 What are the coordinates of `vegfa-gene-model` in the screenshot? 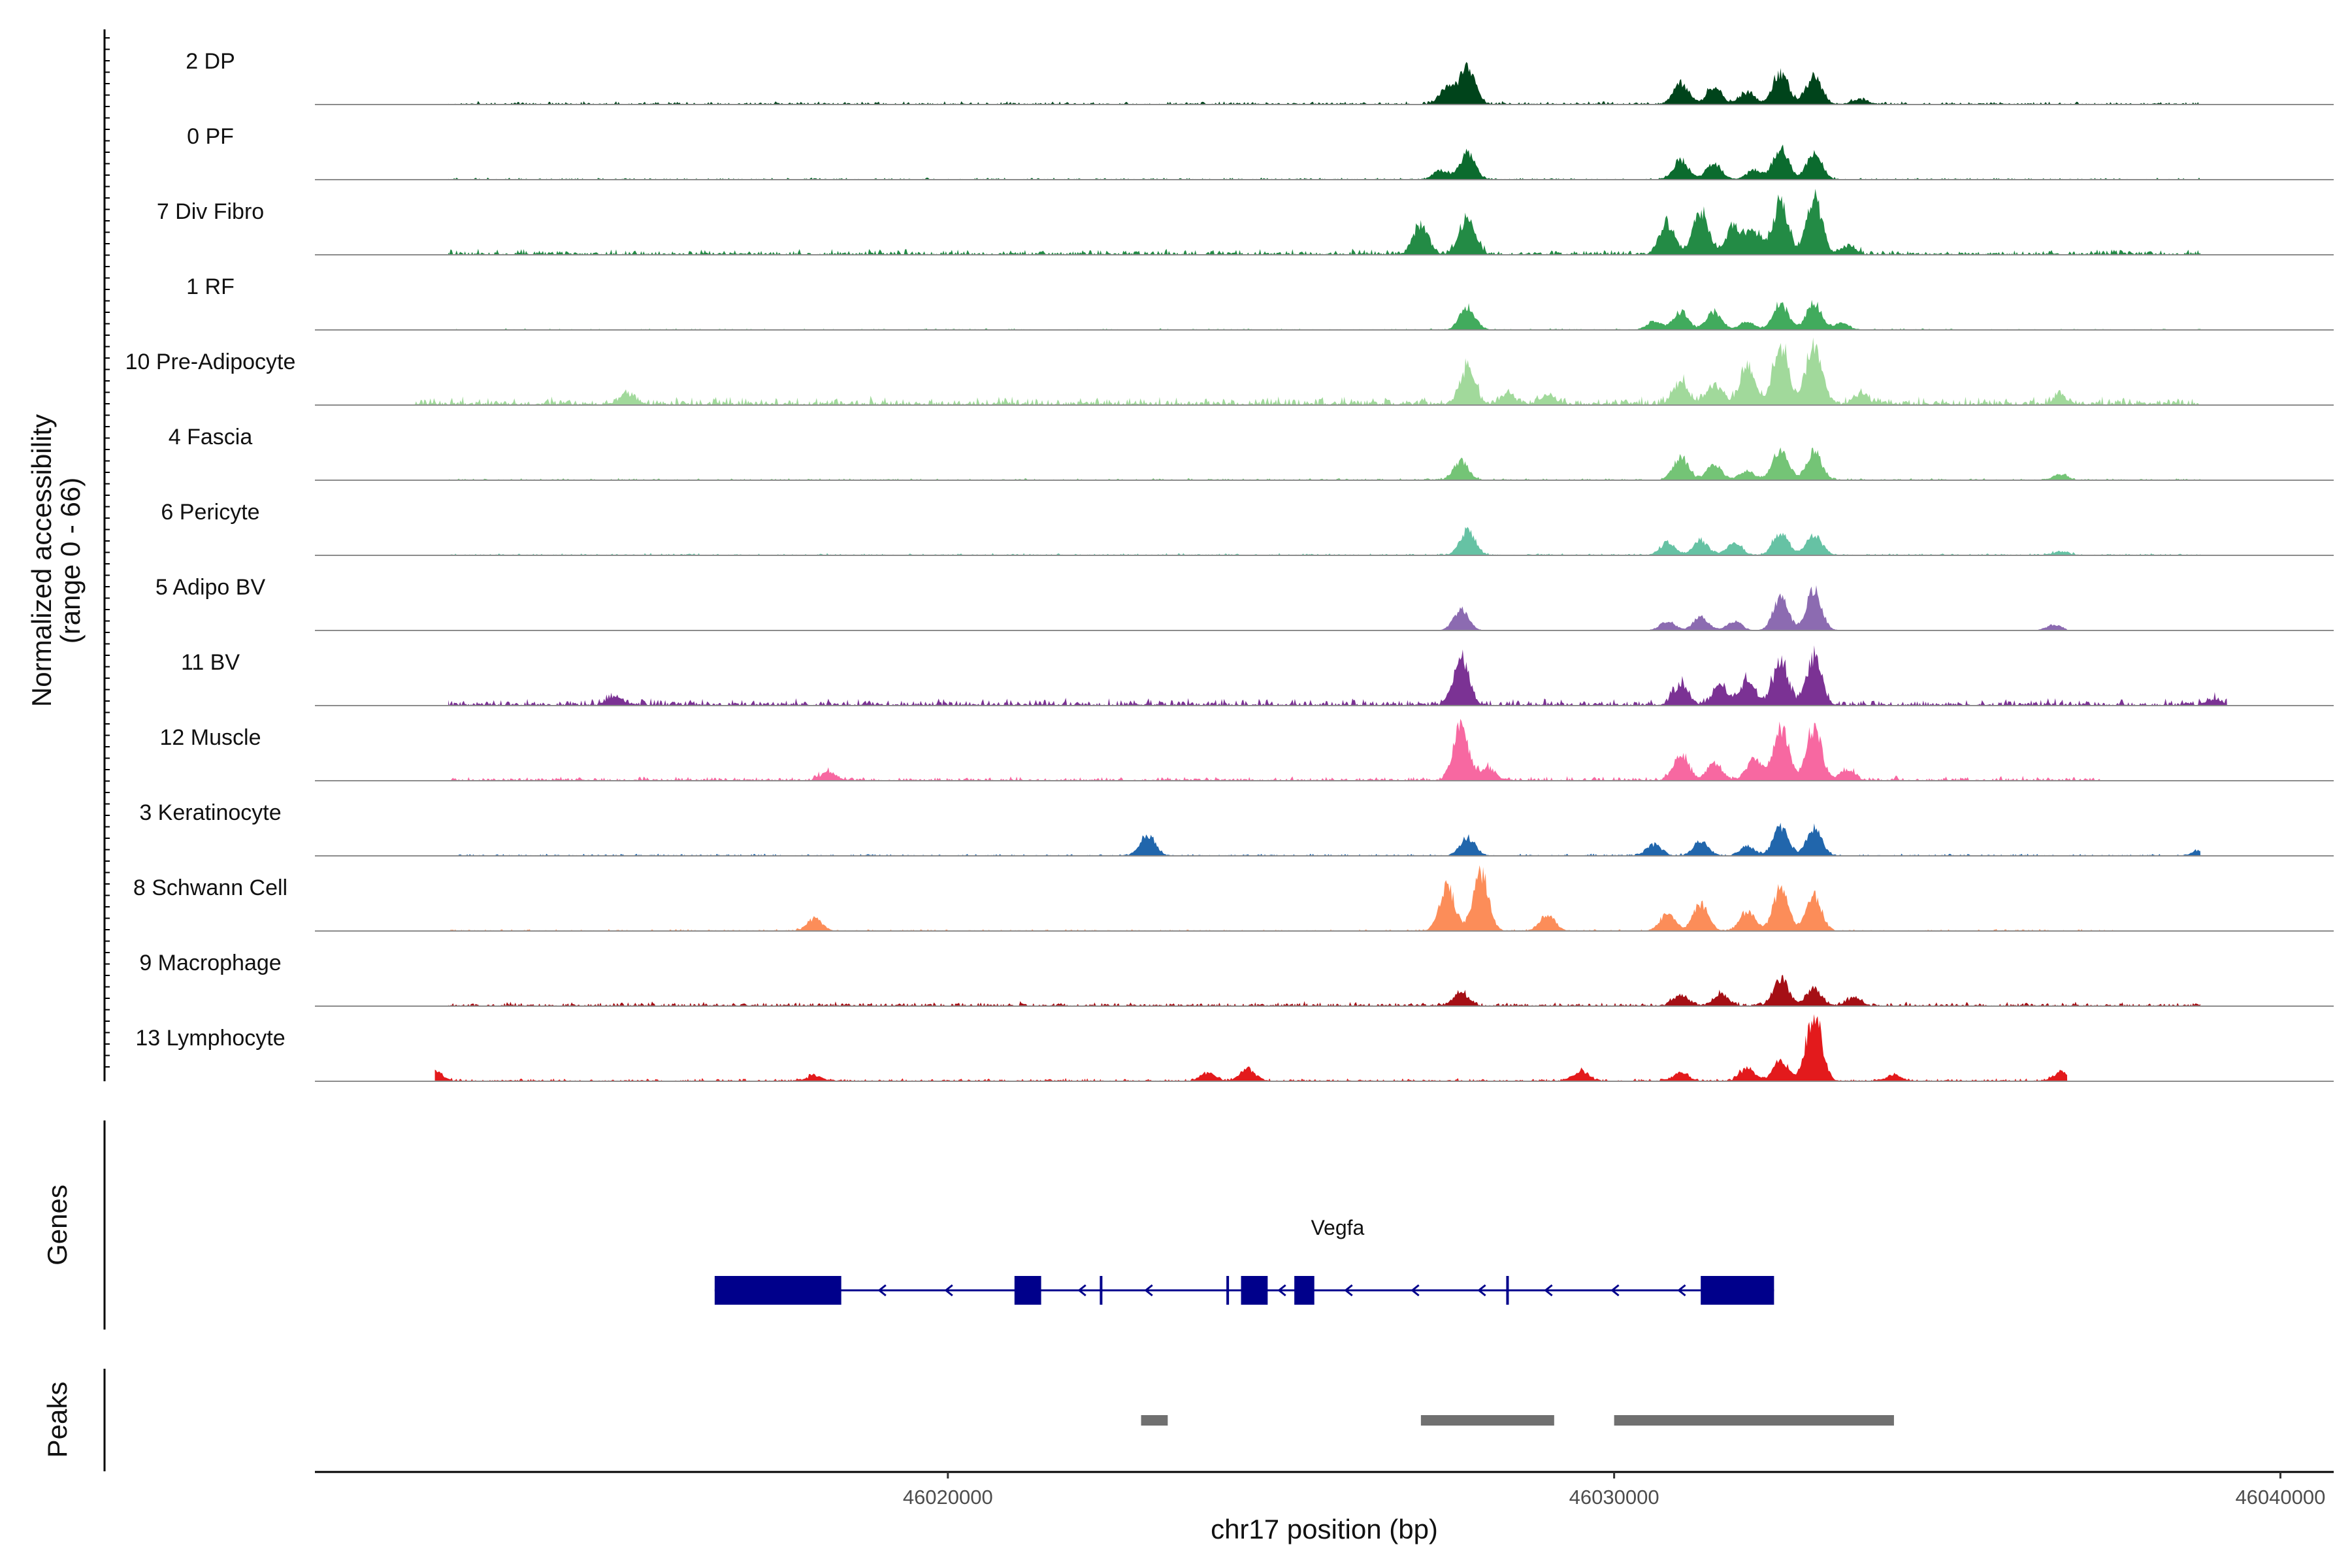 It's located at (1244, 1290).